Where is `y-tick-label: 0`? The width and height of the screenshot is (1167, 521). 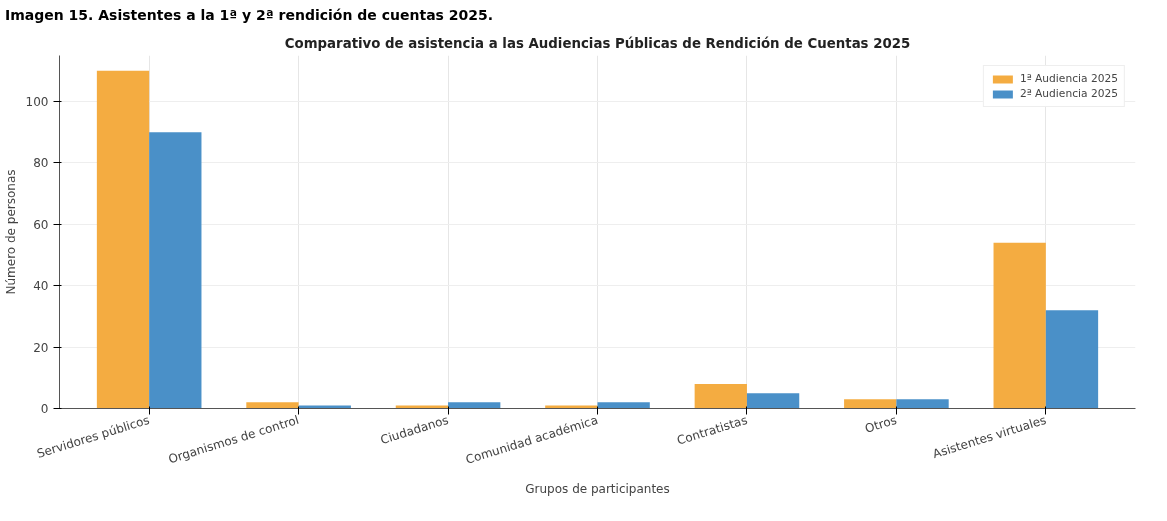 y-tick-label: 0 is located at coordinates (44, 409).